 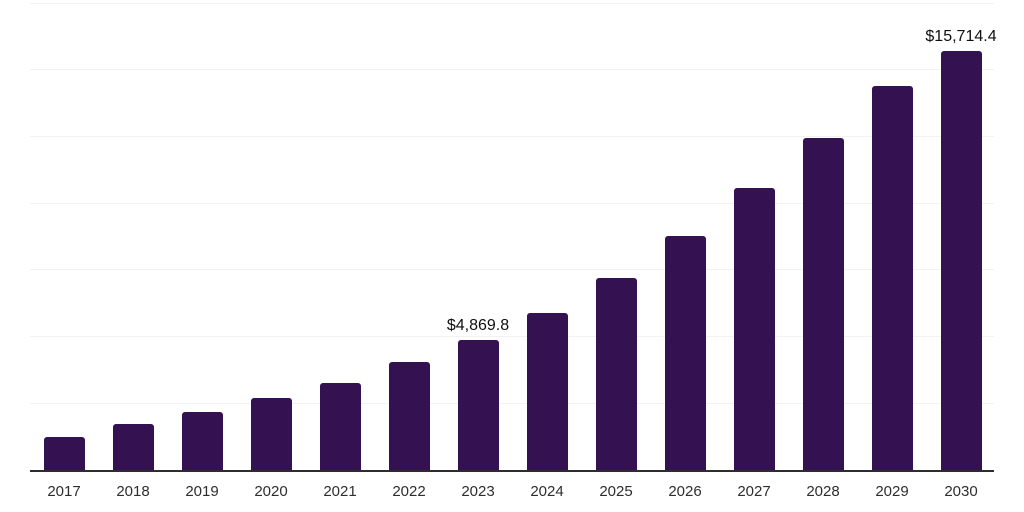 I want to click on x-tick-2021: 2021, so click(x=340, y=491).